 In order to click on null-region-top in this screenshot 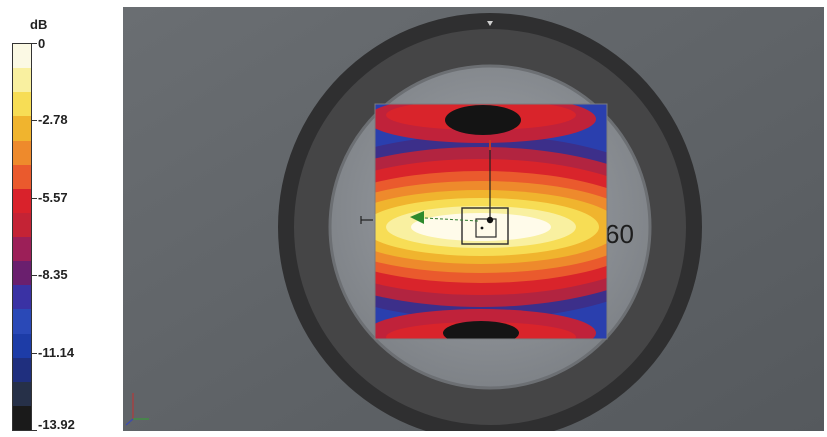, I will do `click(483, 120)`.